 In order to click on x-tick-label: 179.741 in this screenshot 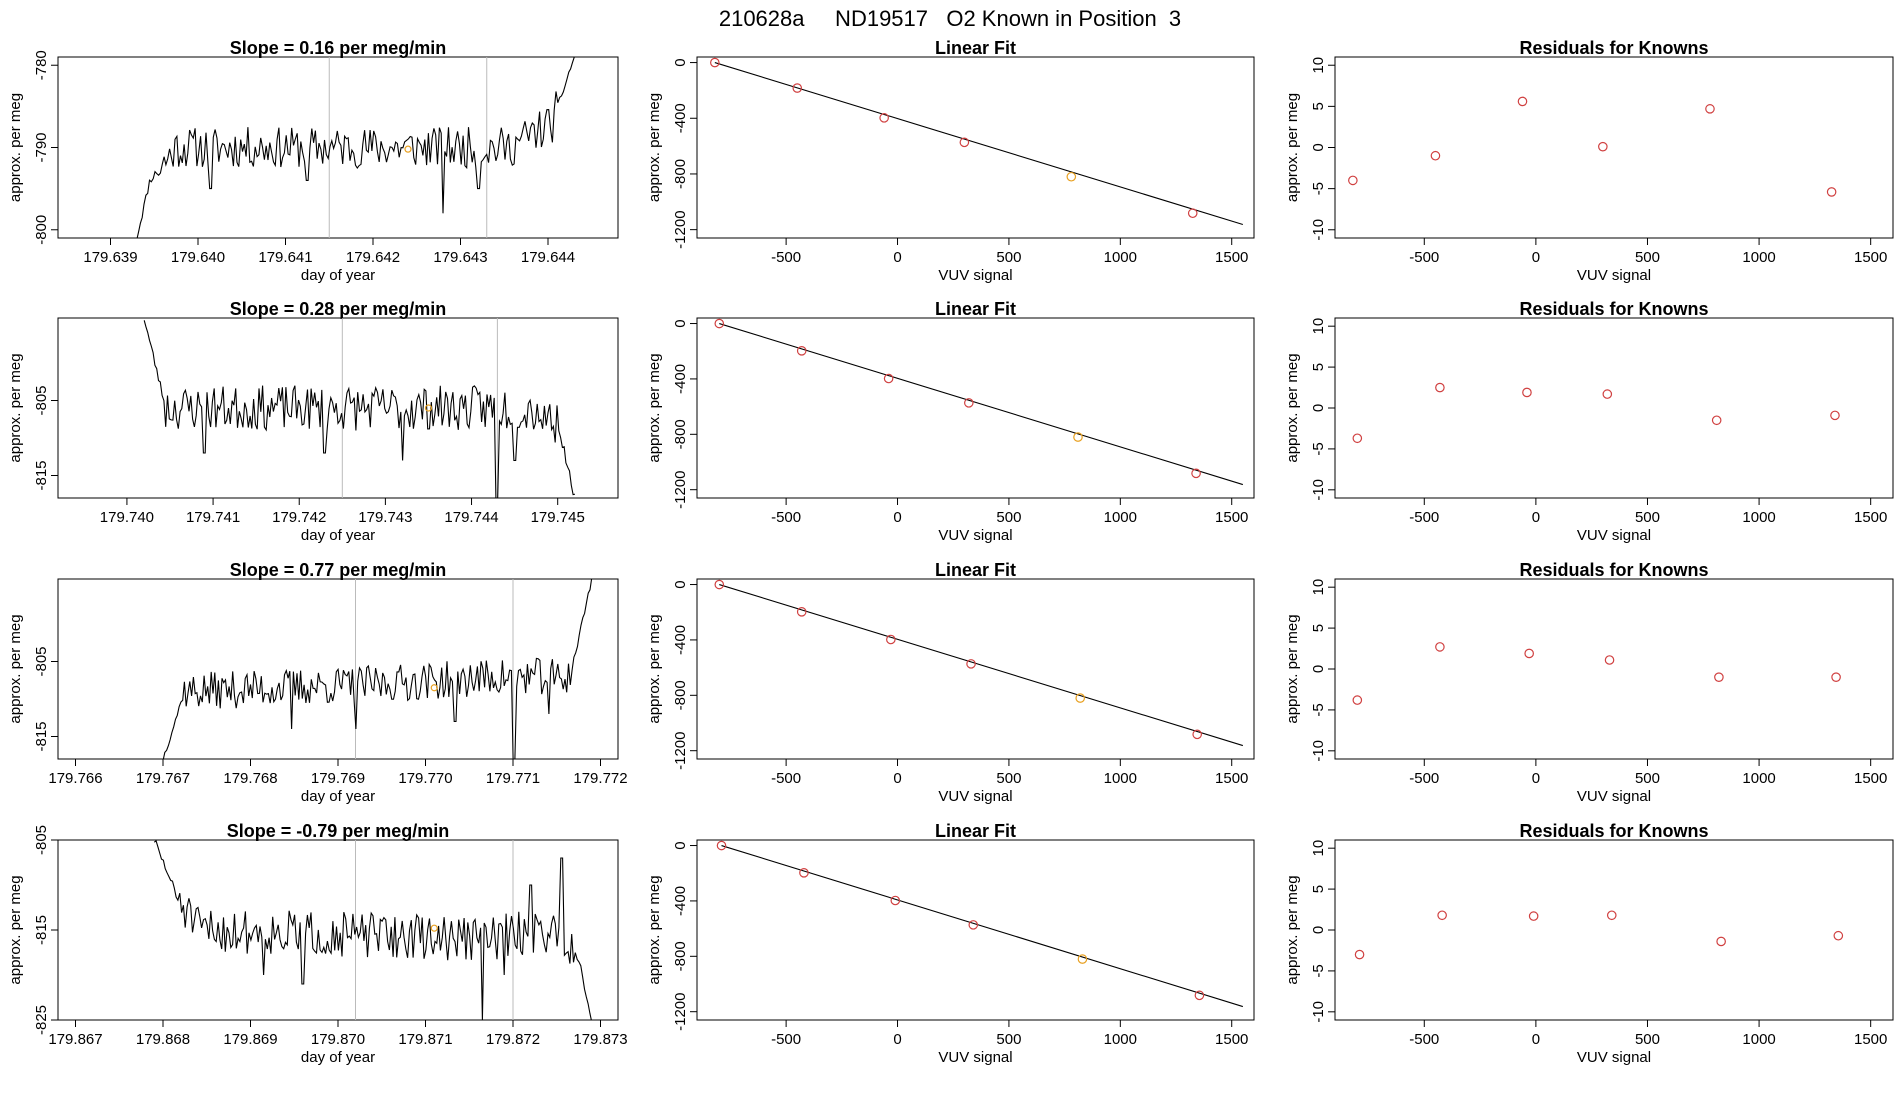, I will do `click(213, 517)`.